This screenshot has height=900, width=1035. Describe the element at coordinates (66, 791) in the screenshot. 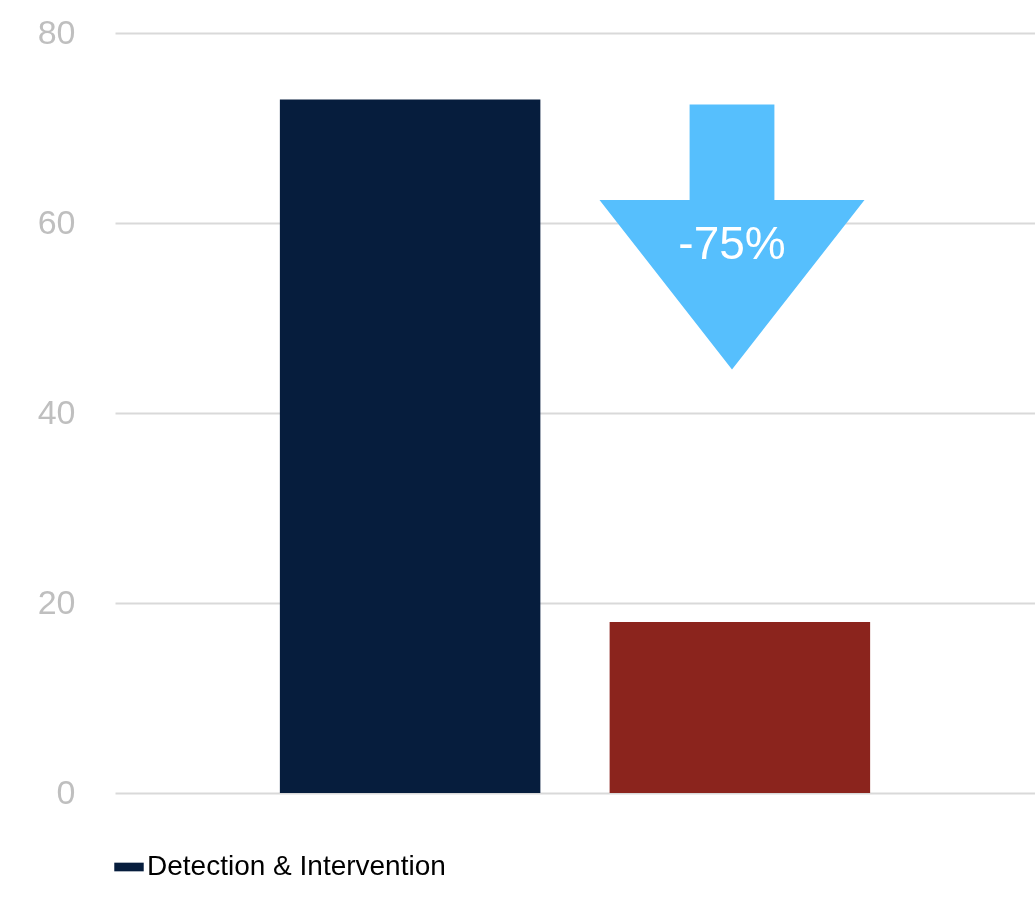

I see `y-tick-label: 0` at that location.